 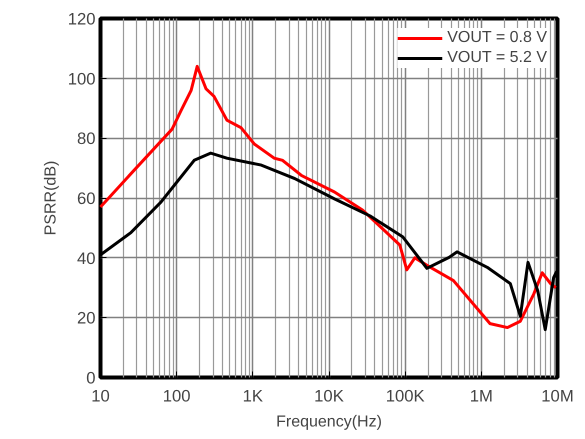 I want to click on legend-label: VOUT = 0.8 V, so click(x=497, y=38).